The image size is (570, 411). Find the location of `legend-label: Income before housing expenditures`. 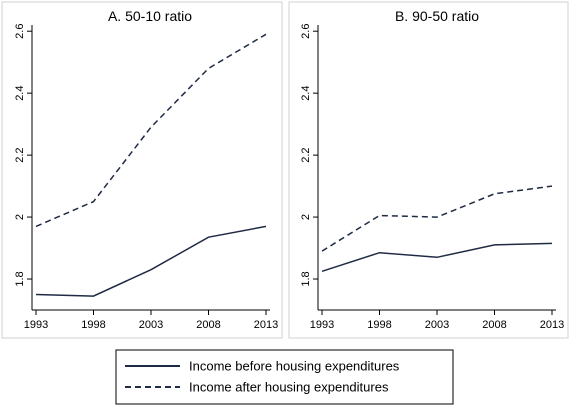

legend-label: Income before housing expenditures is located at coordinates (294, 366).